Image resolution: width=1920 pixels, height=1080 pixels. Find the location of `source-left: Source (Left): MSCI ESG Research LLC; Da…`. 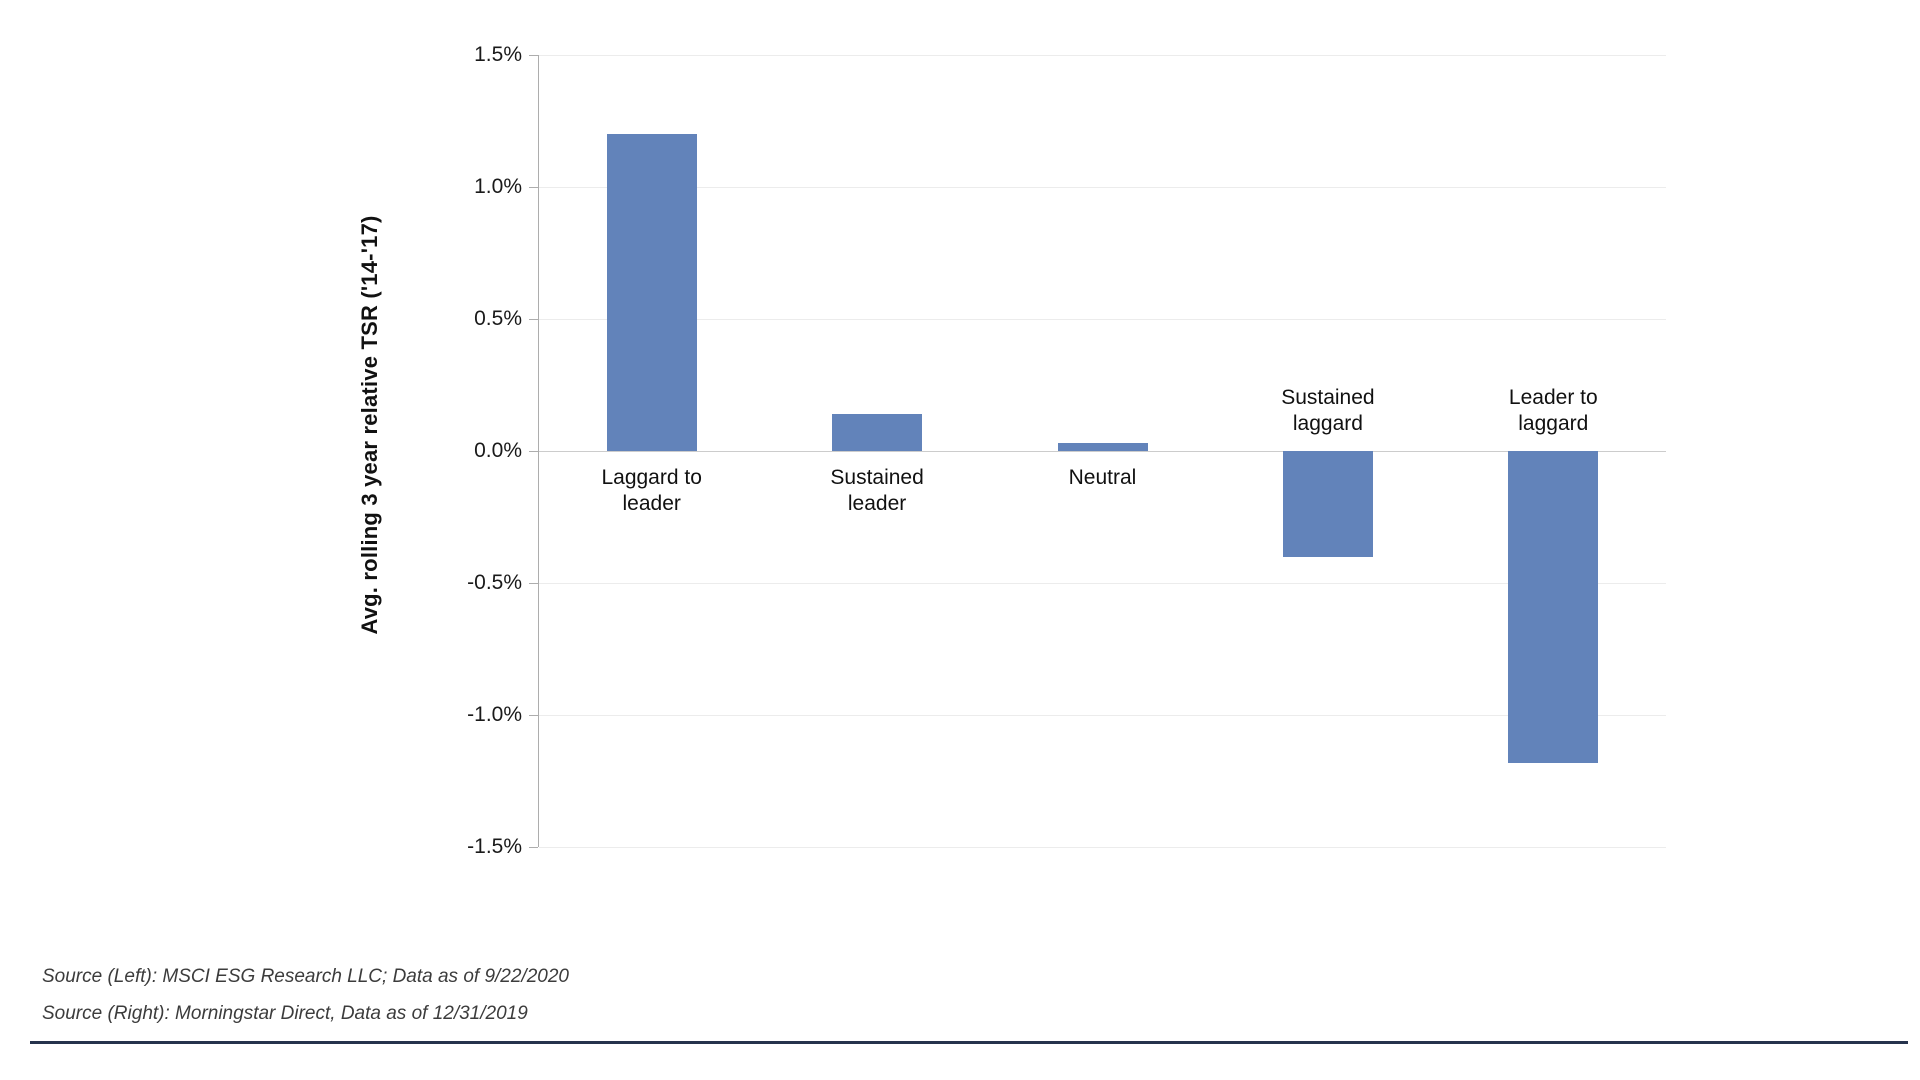

source-left: Source (Left): MSCI ESG Research LLC; Da… is located at coordinates (305, 976).